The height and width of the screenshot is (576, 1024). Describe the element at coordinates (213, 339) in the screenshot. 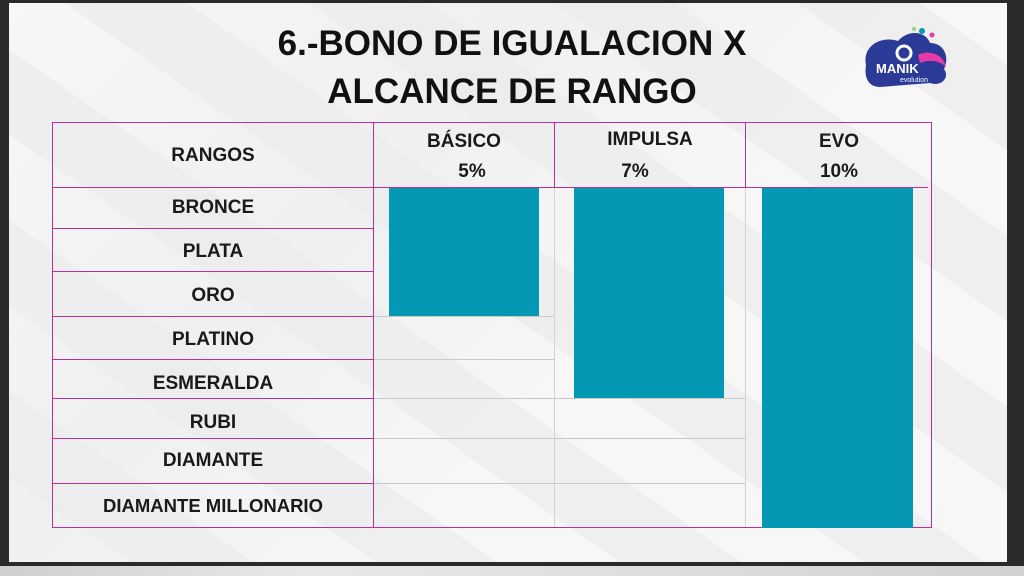

I see `rank-platino: PLATINO` at that location.